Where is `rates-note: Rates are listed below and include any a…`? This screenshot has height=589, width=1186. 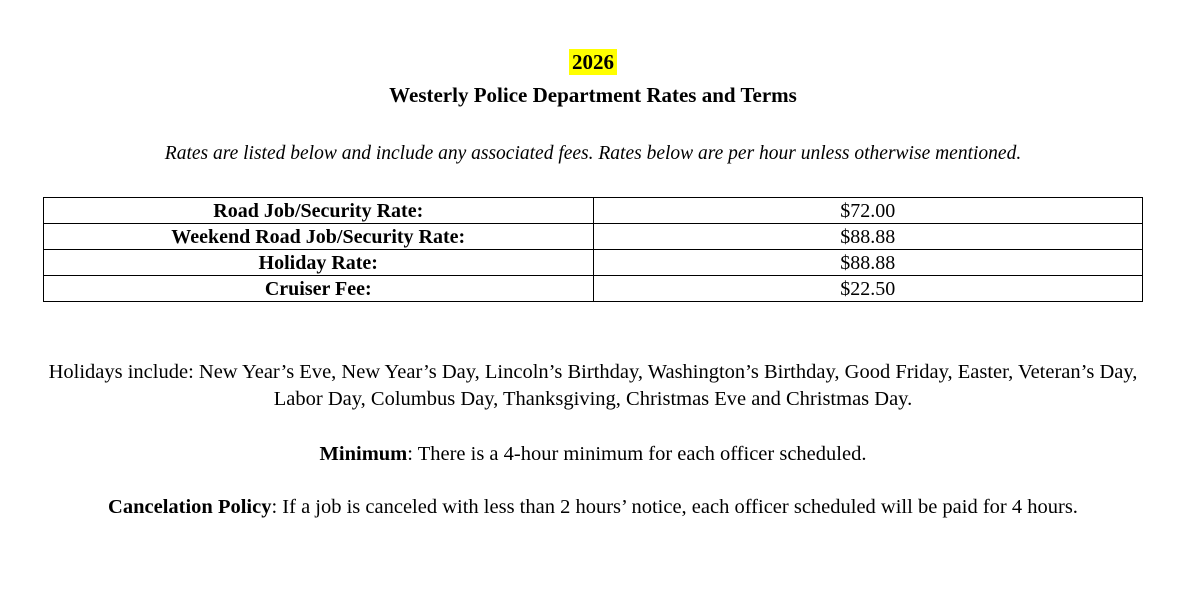
rates-note: Rates are listed below and include any a… is located at coordinates (593, 153).